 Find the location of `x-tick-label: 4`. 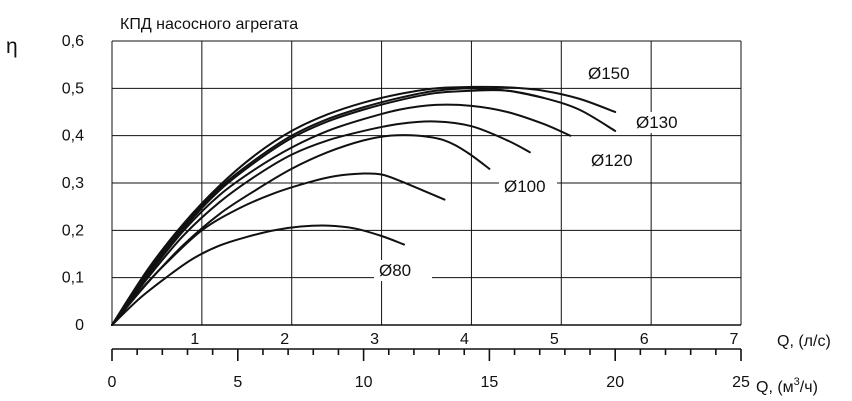

x-tick-label: 4 is located at coordinates (464, 339).